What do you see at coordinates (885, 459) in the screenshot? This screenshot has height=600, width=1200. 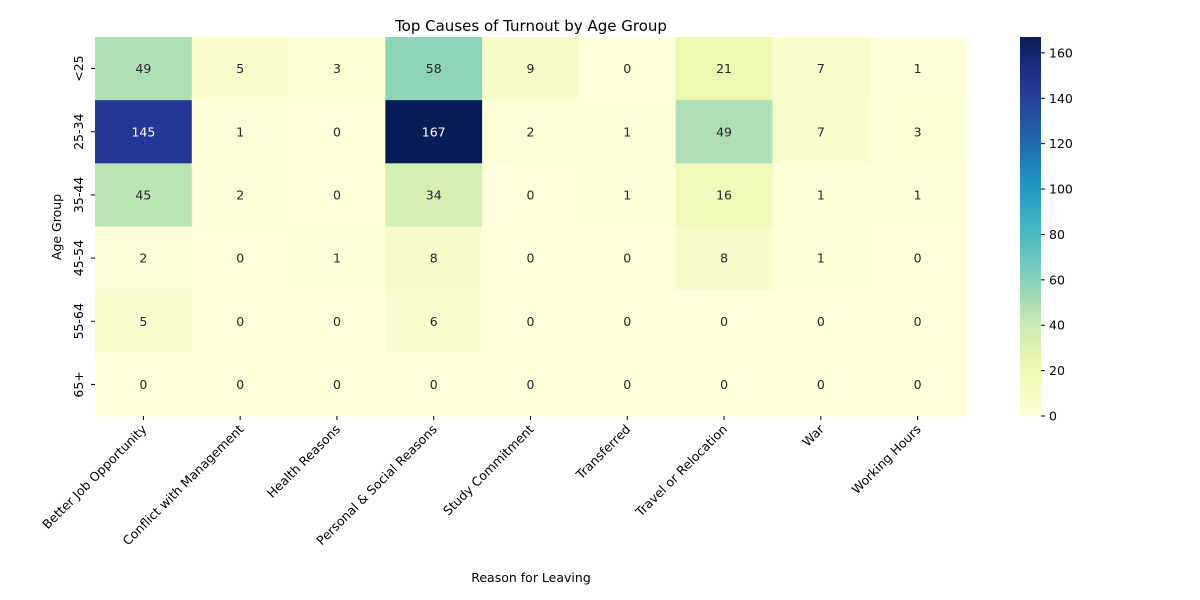 I see `x-tick-label: Working Hours` at bounding box center [885, 459].